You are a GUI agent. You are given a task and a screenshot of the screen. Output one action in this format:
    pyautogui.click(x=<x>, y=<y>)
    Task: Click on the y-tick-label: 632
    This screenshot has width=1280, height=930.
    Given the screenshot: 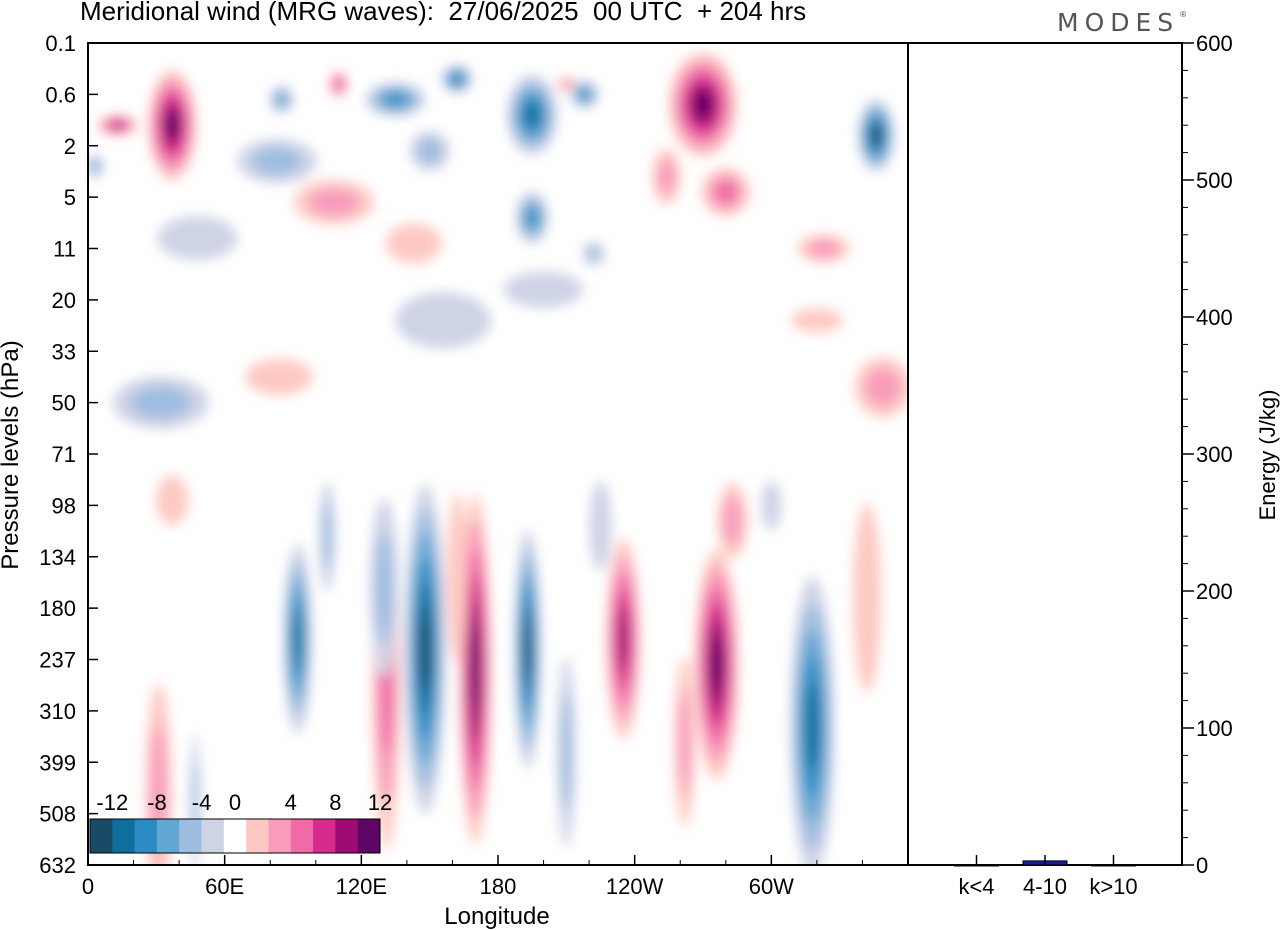 What is the action you would take?
    pyautogui.click(x=57, y=865)
    